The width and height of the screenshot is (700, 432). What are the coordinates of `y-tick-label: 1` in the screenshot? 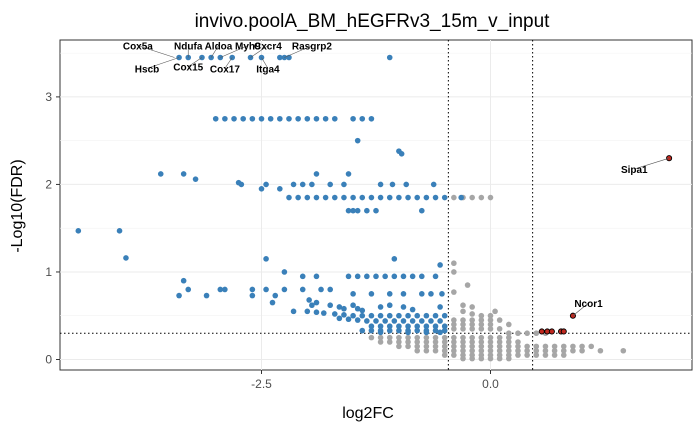 It's located at (48, 272).